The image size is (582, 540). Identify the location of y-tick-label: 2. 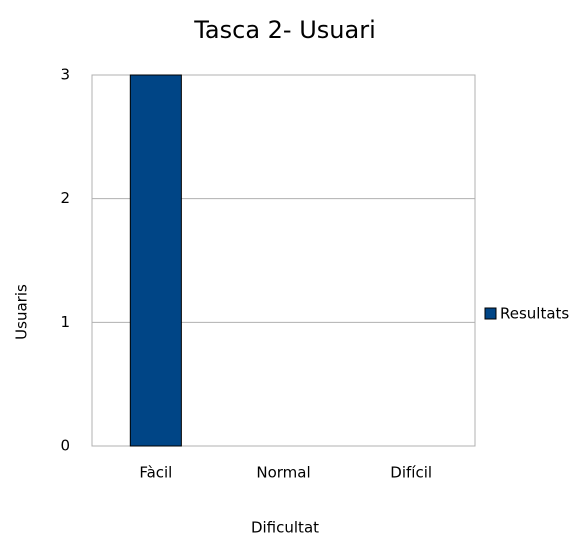
(65, 198).